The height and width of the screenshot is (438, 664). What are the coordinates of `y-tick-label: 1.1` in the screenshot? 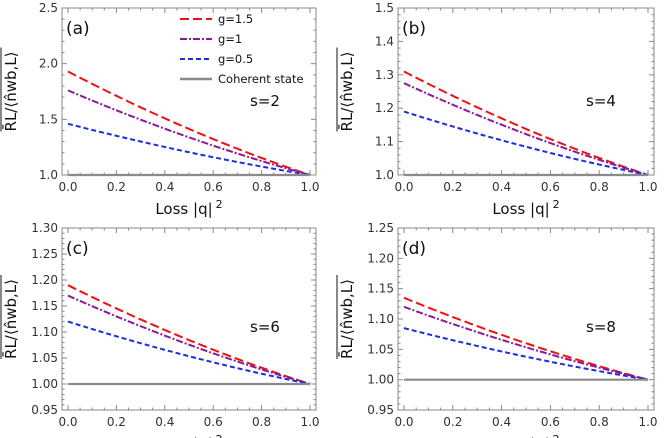 It's located at (384, 142).